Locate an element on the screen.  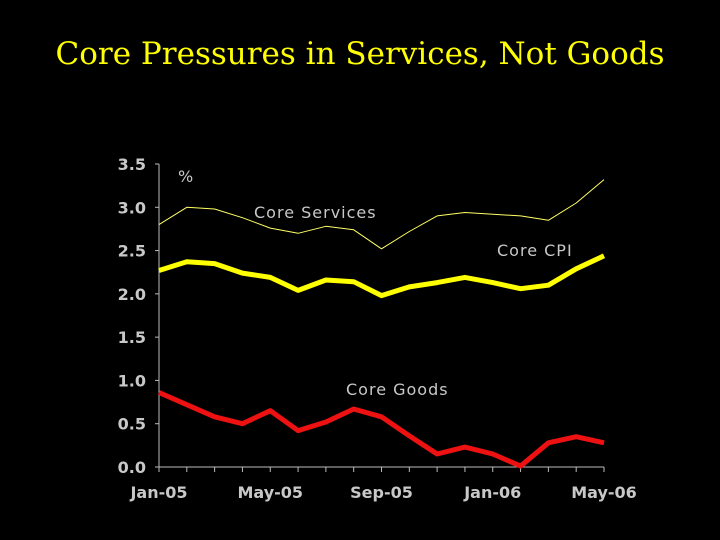
x-tick-label: Sep-05 is located at coordinates (381, 492).